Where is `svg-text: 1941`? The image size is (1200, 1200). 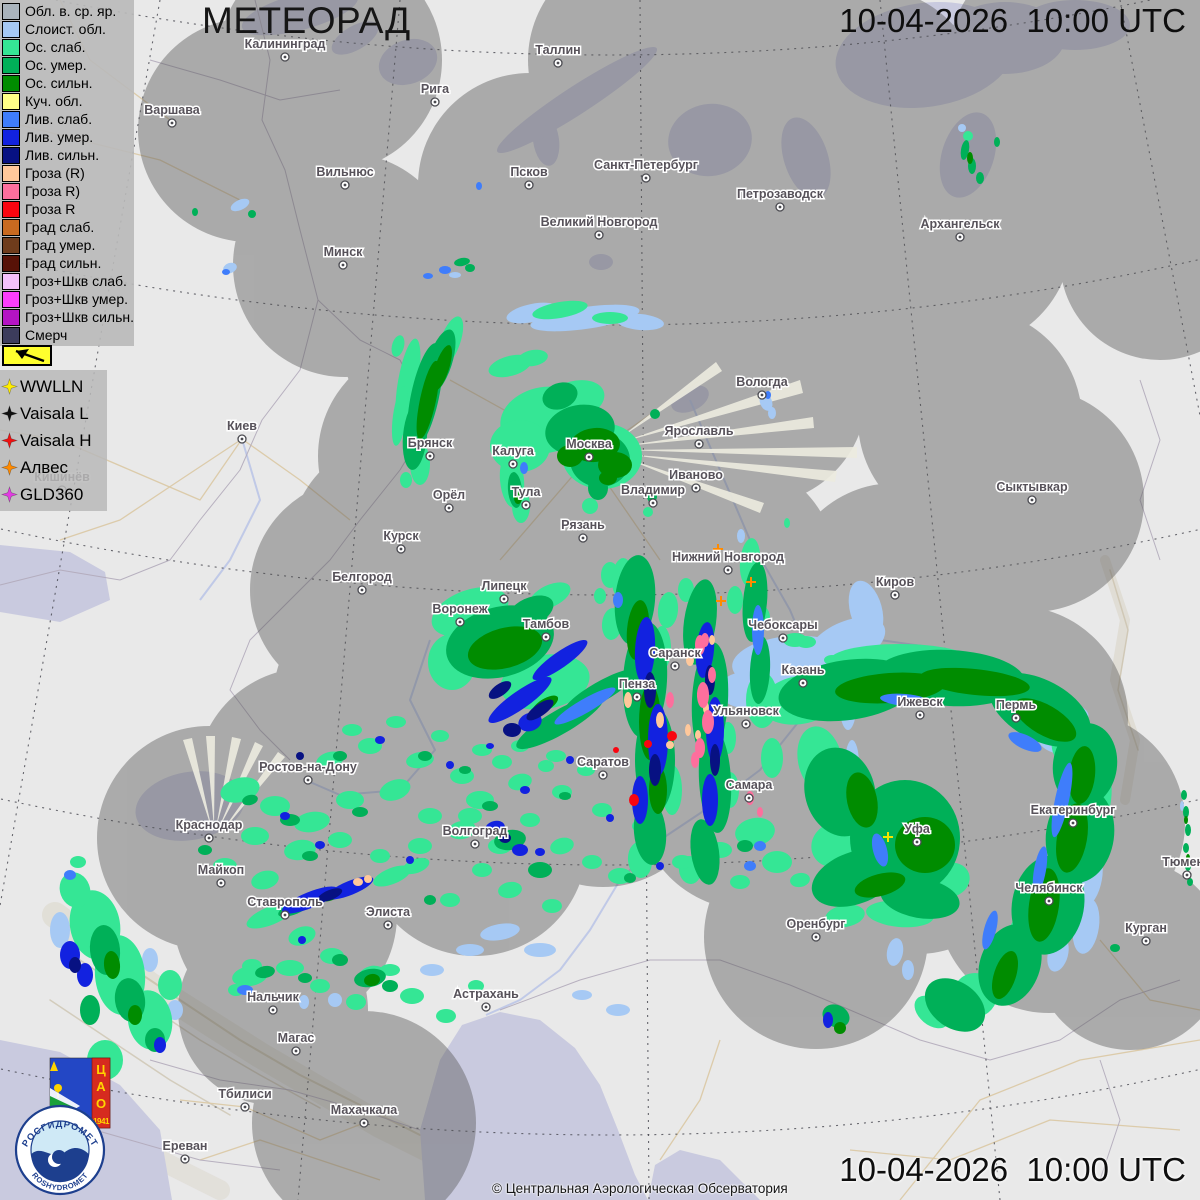
svg-text: 1941 is located at coordinates (101, 1121).